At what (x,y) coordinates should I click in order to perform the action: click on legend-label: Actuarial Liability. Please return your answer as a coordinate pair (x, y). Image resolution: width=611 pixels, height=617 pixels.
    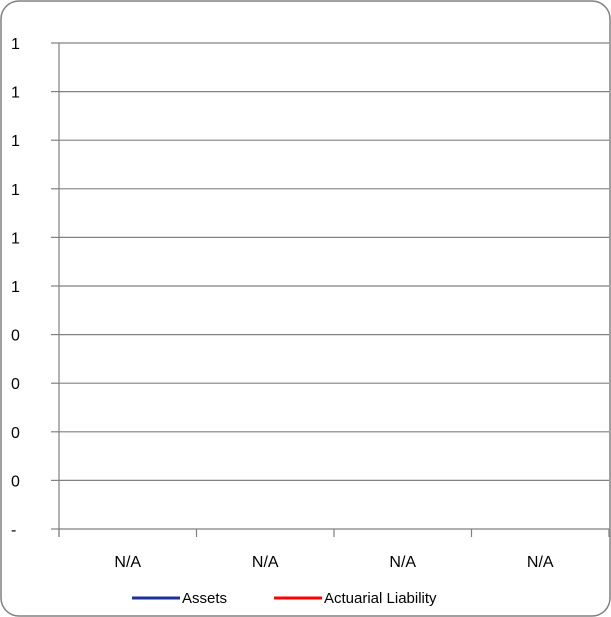
    Looking at the image, I should click on (380, 598).